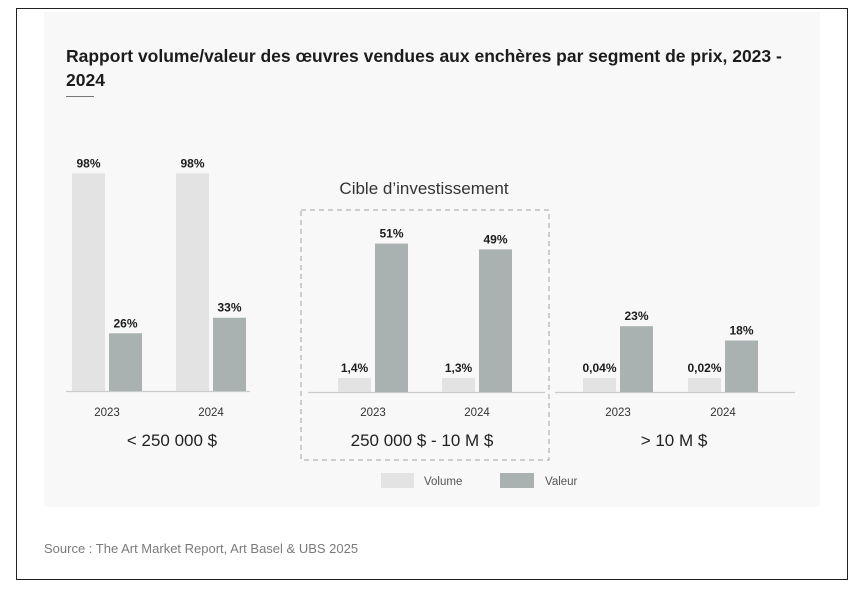 This screenshot has width=860, height=593. Describe the element at coordinates (423, 188) in the screenshot. I see `target-segment-label: Cible d’investissement` at that location.